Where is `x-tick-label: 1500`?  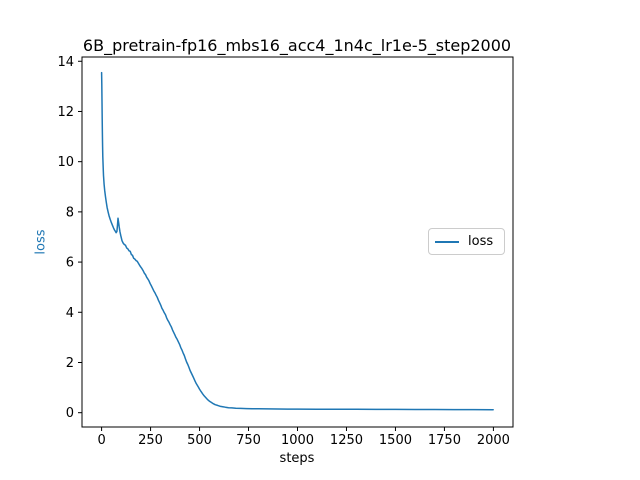
x-tick-label: 1500 is located at coordinates (395, 440).